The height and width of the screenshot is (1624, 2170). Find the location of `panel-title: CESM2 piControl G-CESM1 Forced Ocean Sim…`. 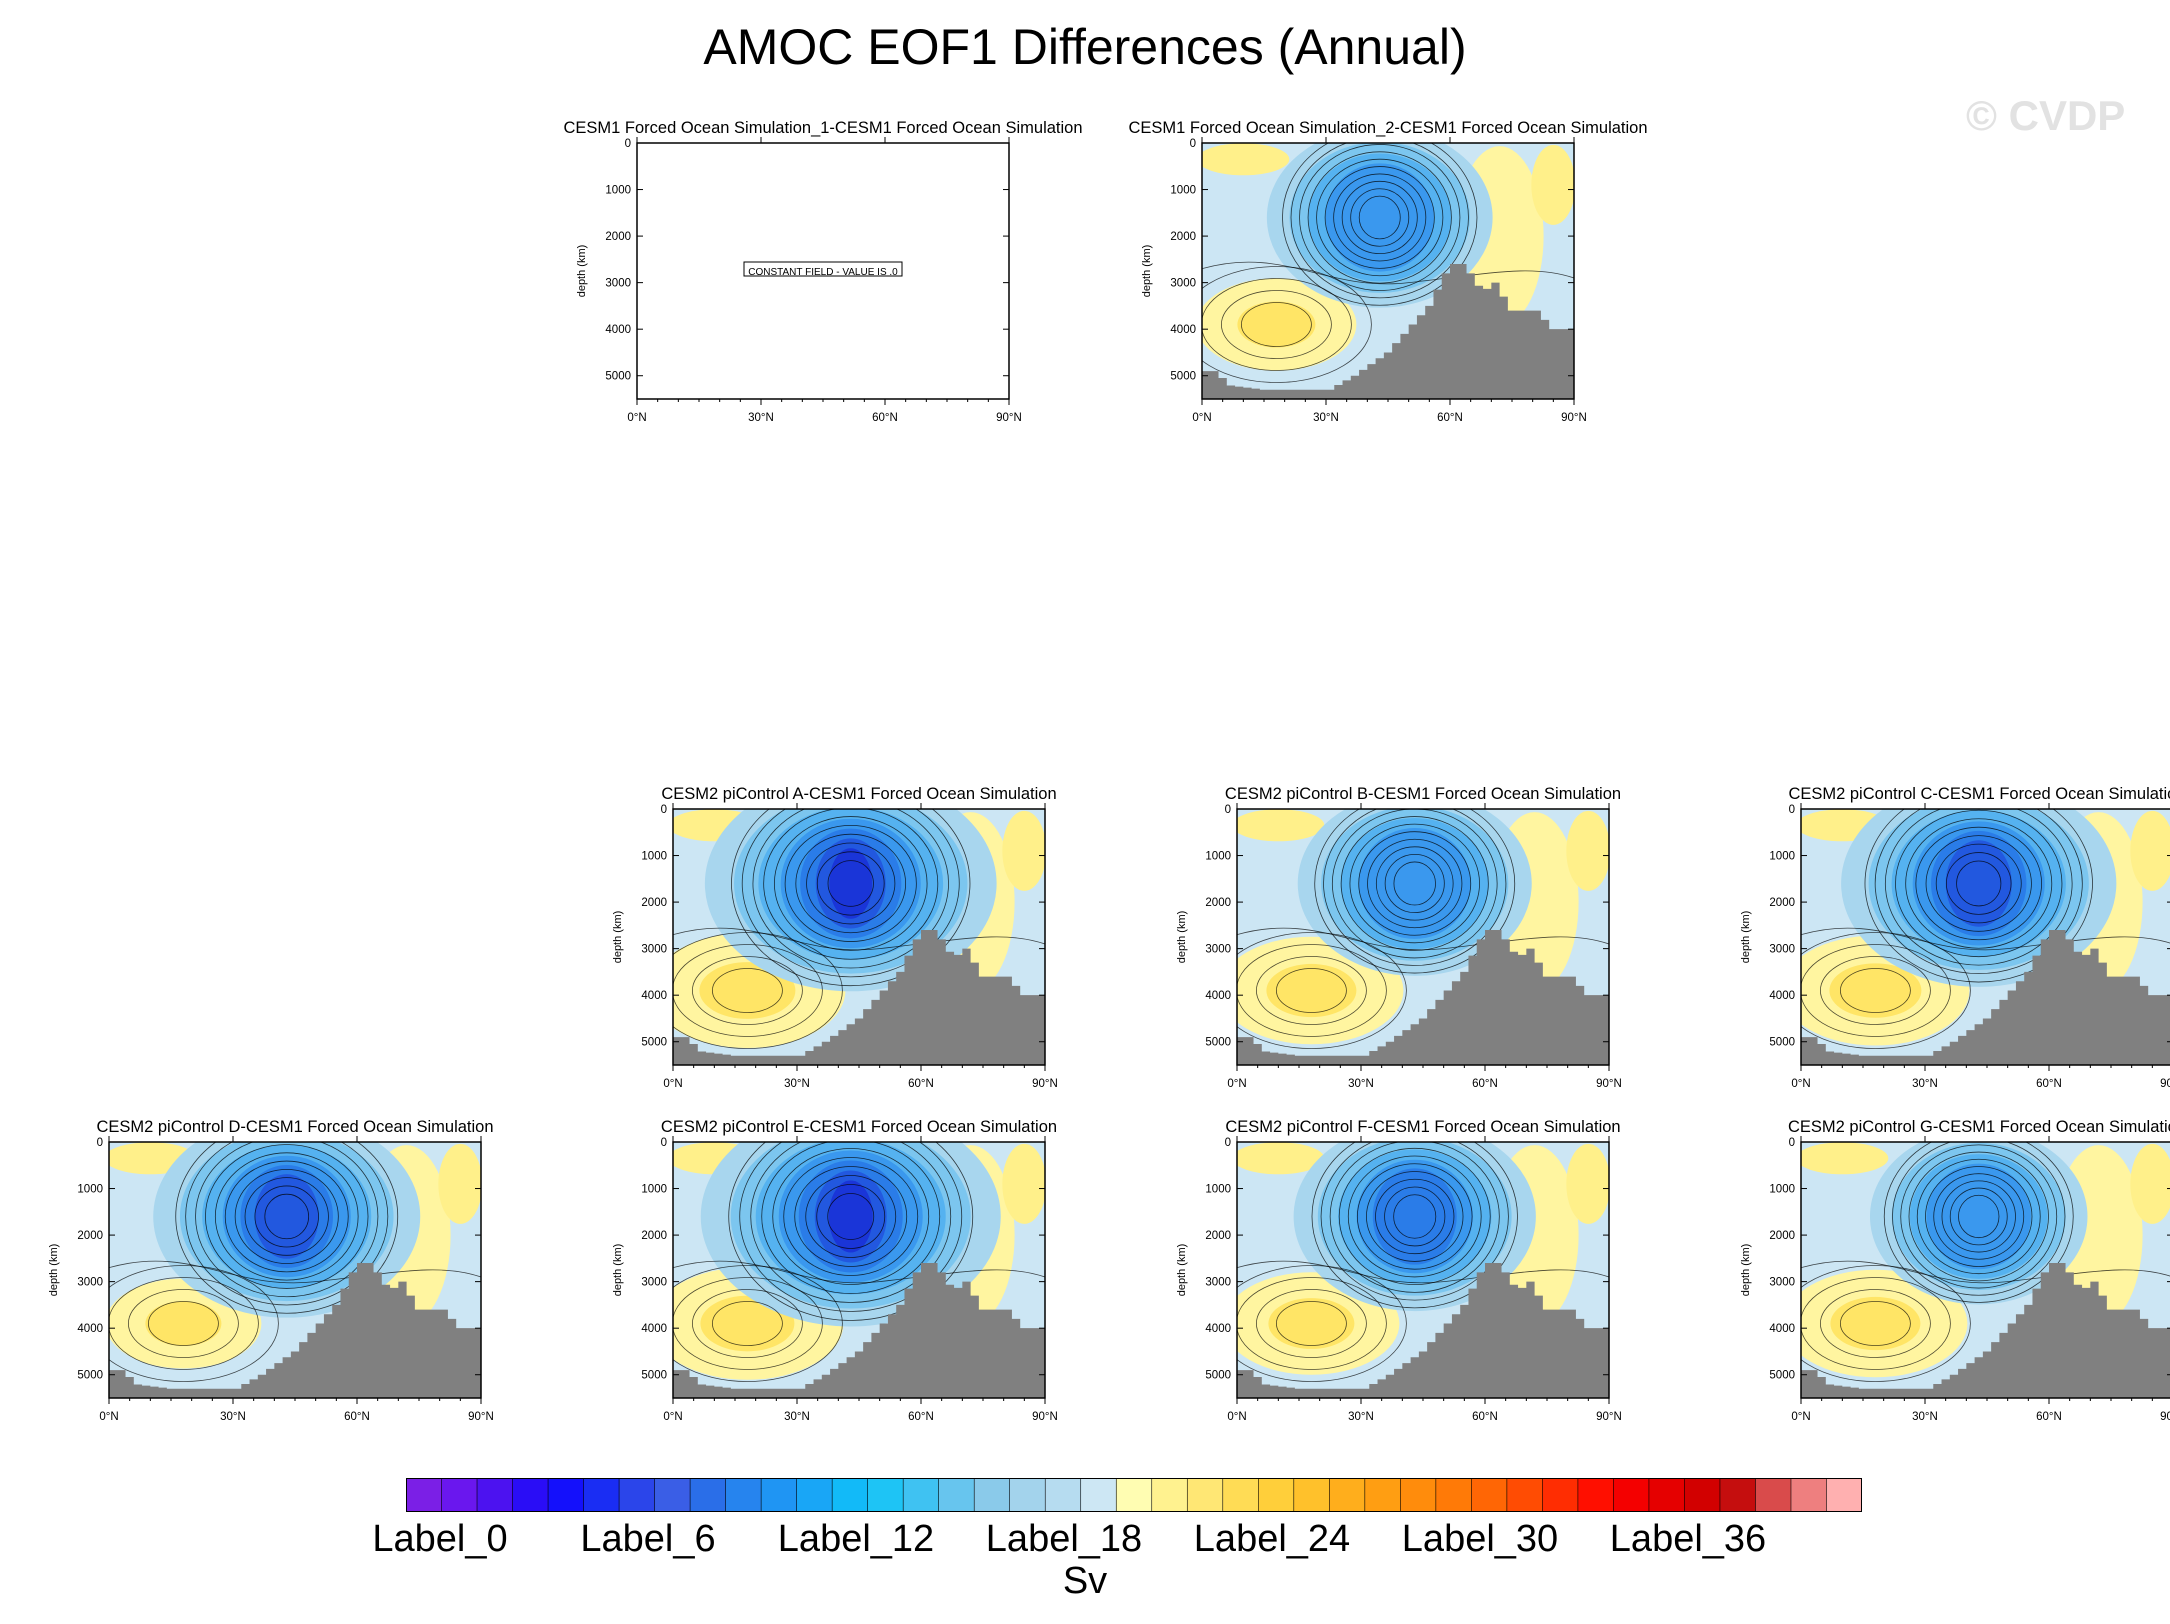

panel-title: CESM2 piControl G-CESM1 Forced Ocean Sim… is located at coordinates (1979, 1127).